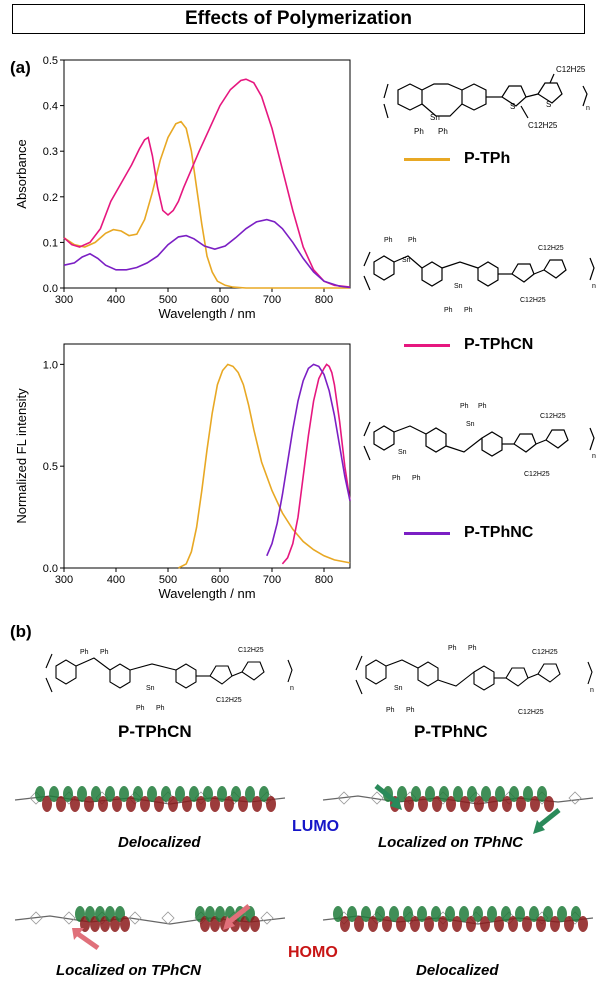 This screenshot has height=992, width=605. I want to click on panel-b-label: (b), so click(21, 631).